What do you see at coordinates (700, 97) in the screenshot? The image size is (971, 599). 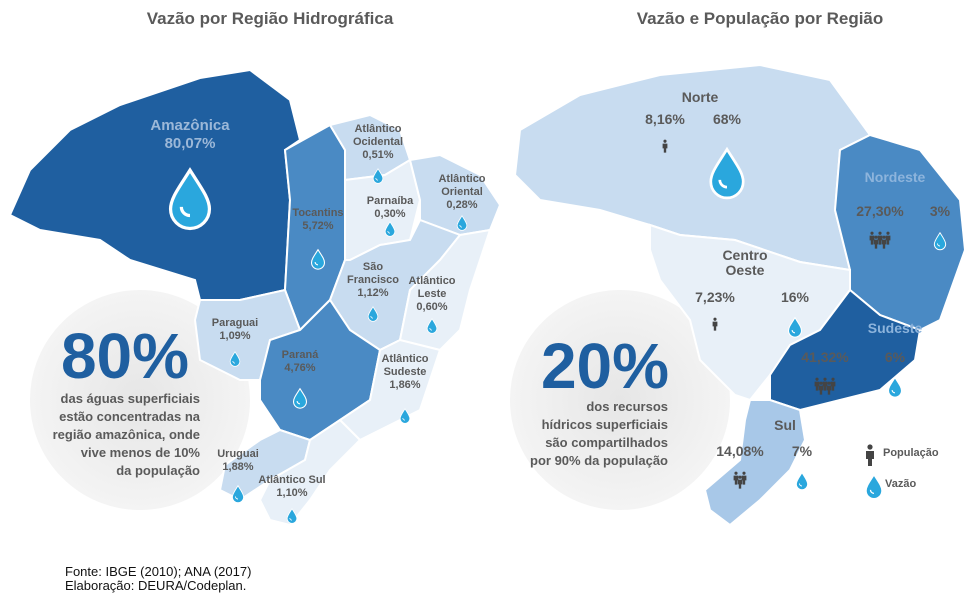 I see `region-name: Norte` at bounding box center [700, 97].